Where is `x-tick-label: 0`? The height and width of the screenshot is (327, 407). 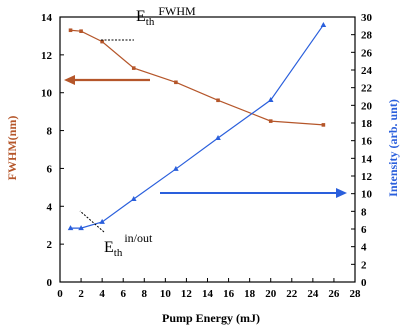 x-tick-label: 0 is located at coordinates (60, 294).